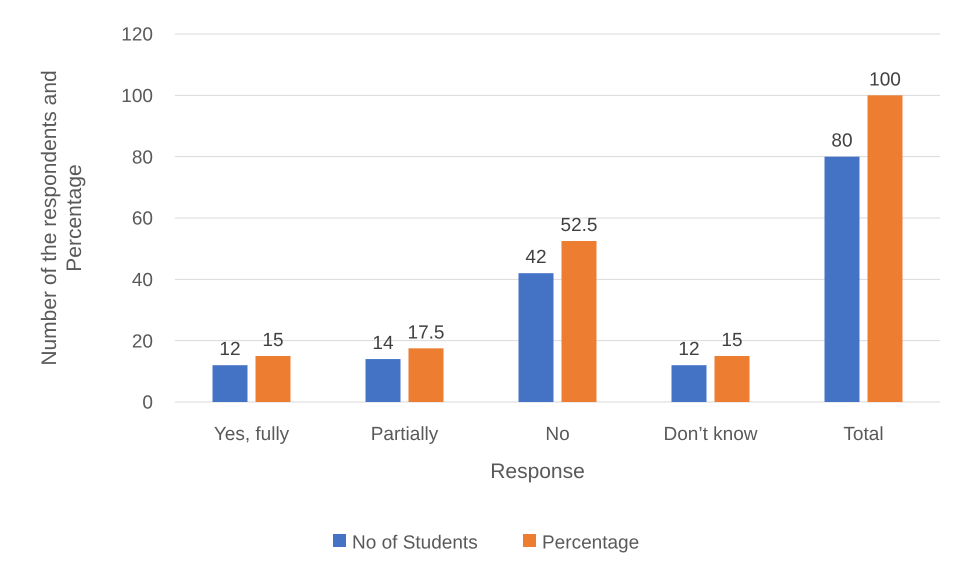 Image resolution: width=956 pixels, height=577 pixels. I want to click on y-tick-label: 60, so click(142, 219).